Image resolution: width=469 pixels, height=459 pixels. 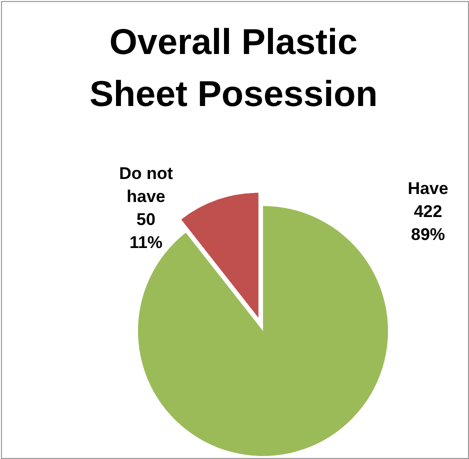 What do you see at coordinates (146, 185) in the screenshot?
I see `slice-label: Do not have` at bounding box center [146, 185].